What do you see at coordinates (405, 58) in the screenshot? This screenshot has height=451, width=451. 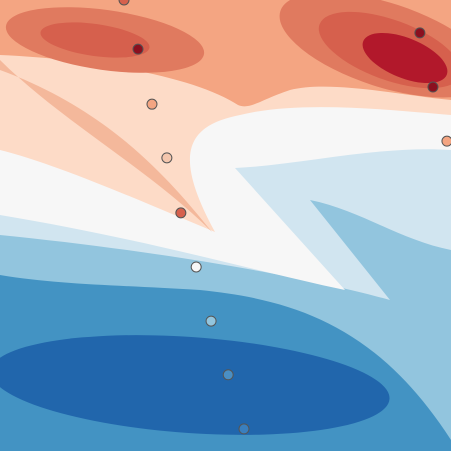 I see `band-darkest-red` at bounding box center [405, 58].